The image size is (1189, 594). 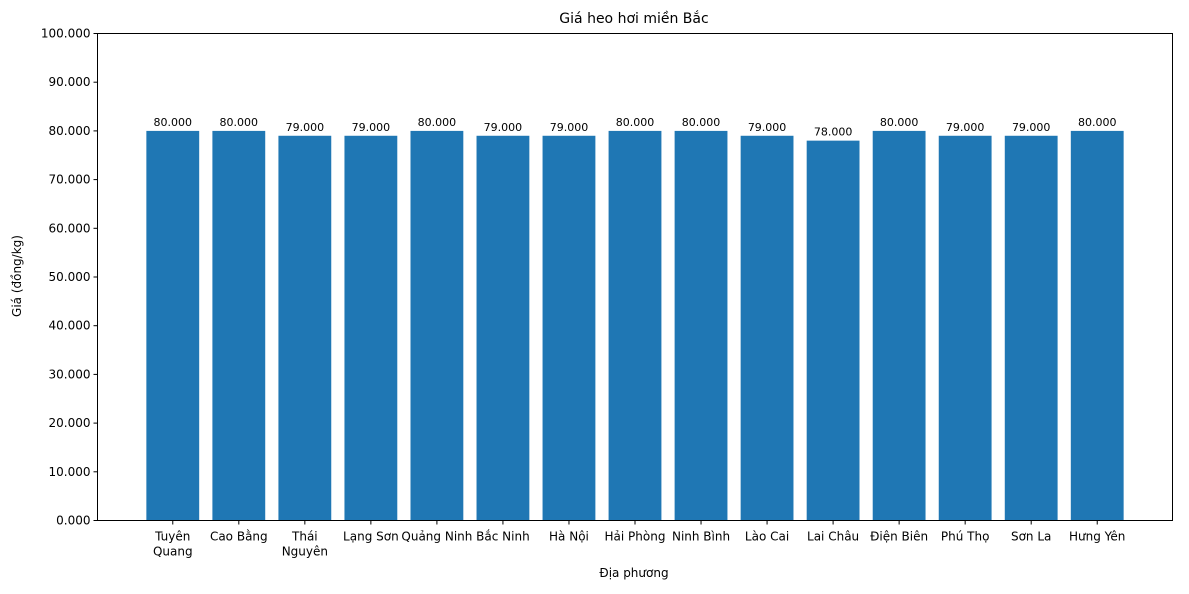 I want to click on y-tick-label: 80.000, so click(x=70, y=131).